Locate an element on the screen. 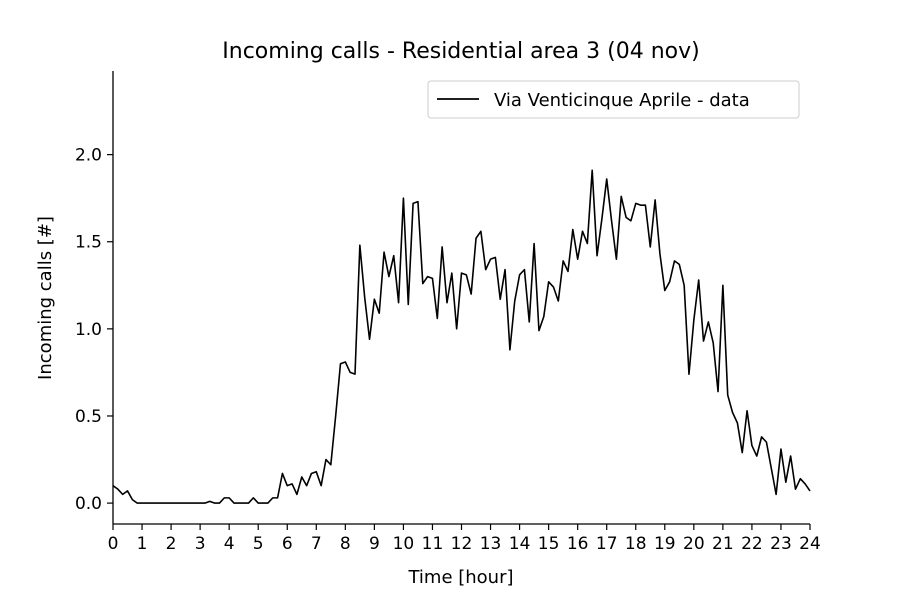 The image size is (900, 600). x-tick-label: 11 is located at coordinates (433, 544).